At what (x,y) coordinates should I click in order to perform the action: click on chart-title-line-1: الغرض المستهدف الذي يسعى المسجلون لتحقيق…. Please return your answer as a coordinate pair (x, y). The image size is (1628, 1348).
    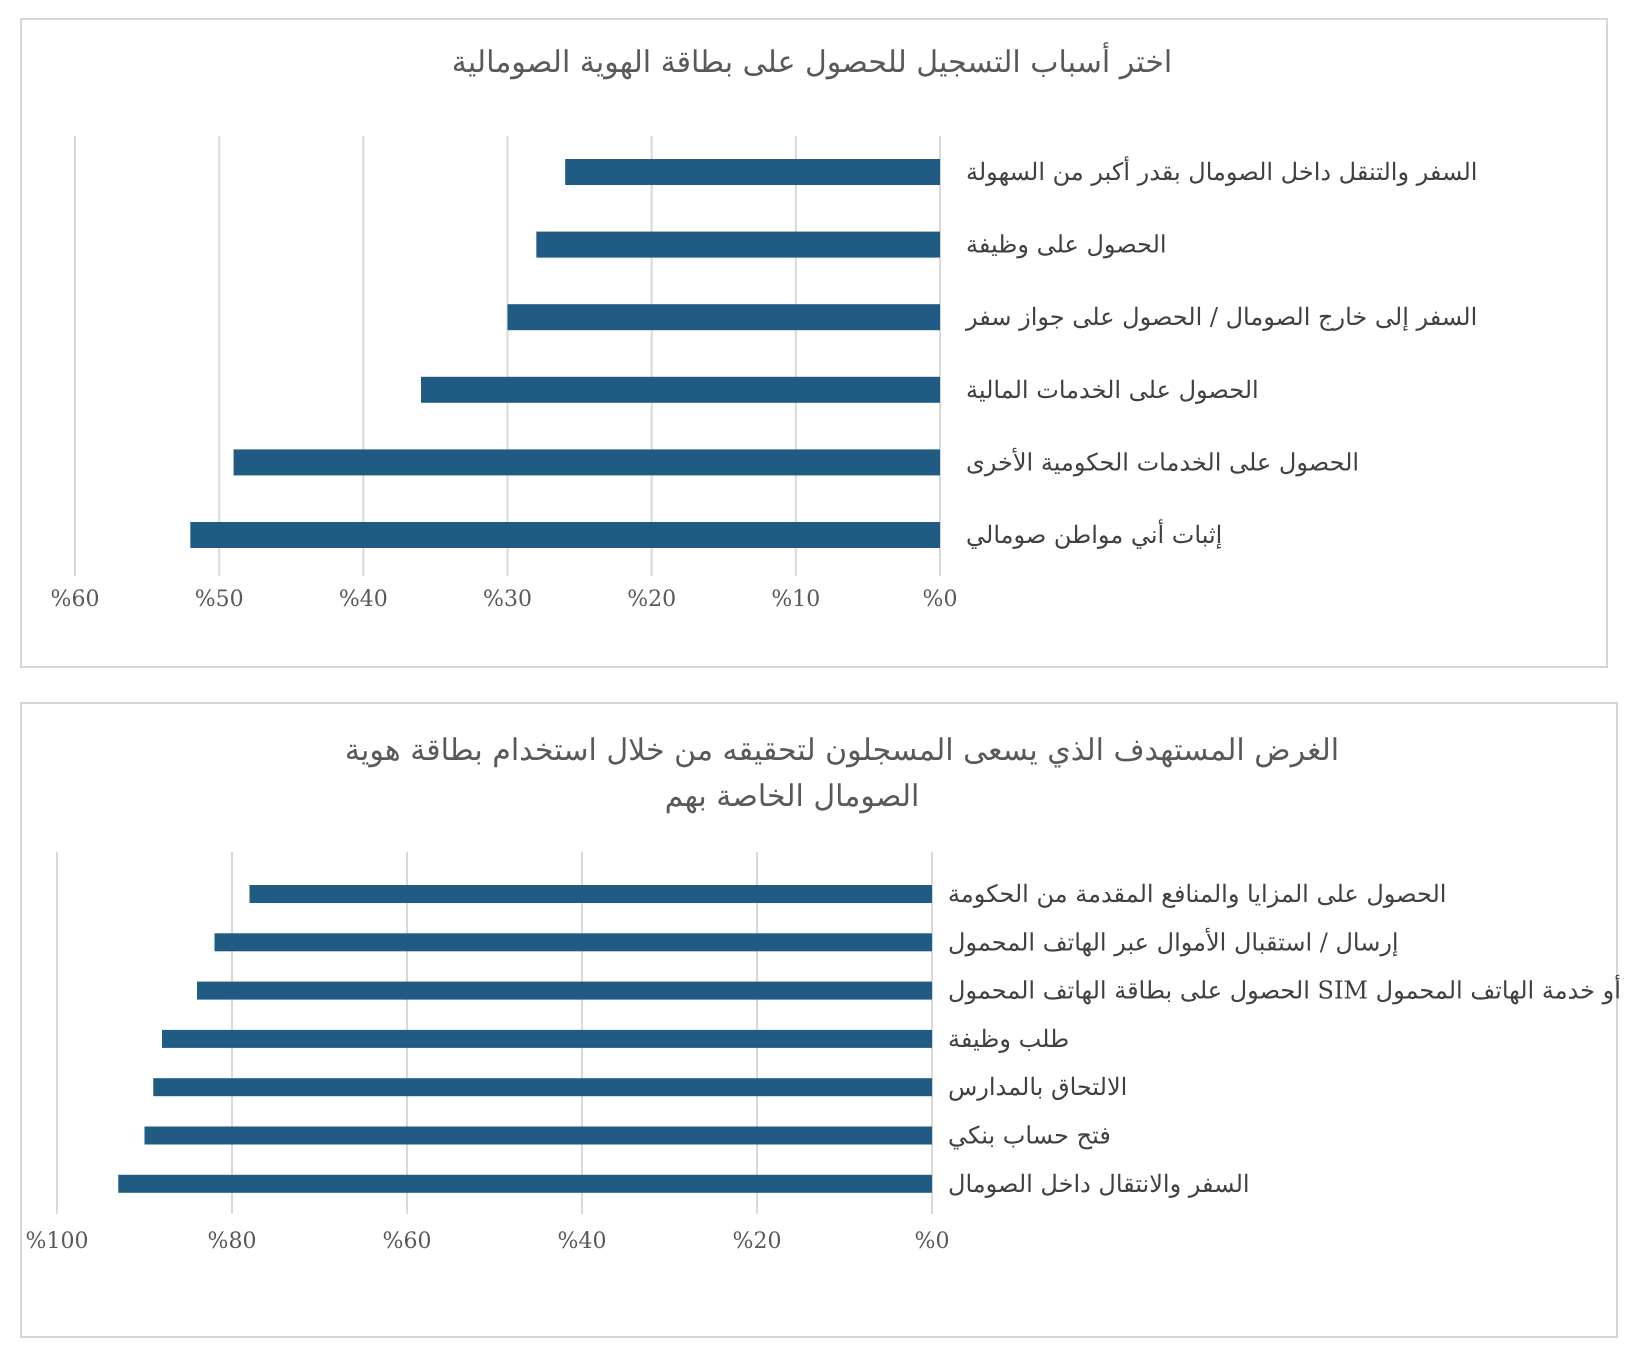
    Looking at the image, I should click on (842, 750).